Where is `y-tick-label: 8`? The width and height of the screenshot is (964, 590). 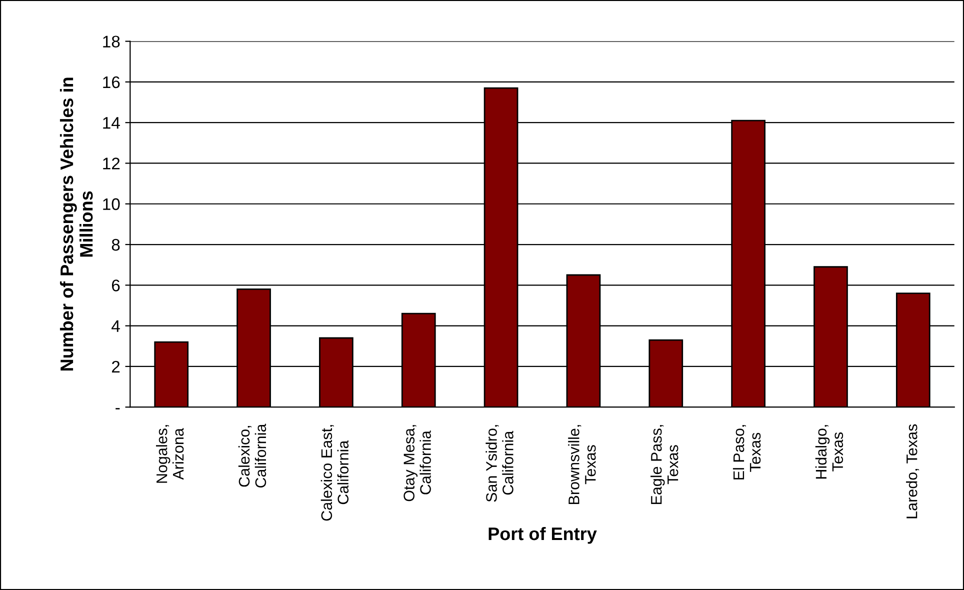
y-tick-label: 8 is located at coordinates (116, 244).